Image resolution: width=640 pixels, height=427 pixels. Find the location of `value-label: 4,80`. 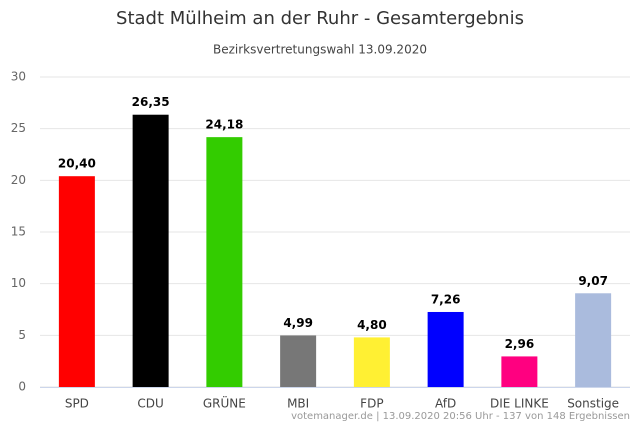

value-label: 4,80 is located at coordinates (372, 325).